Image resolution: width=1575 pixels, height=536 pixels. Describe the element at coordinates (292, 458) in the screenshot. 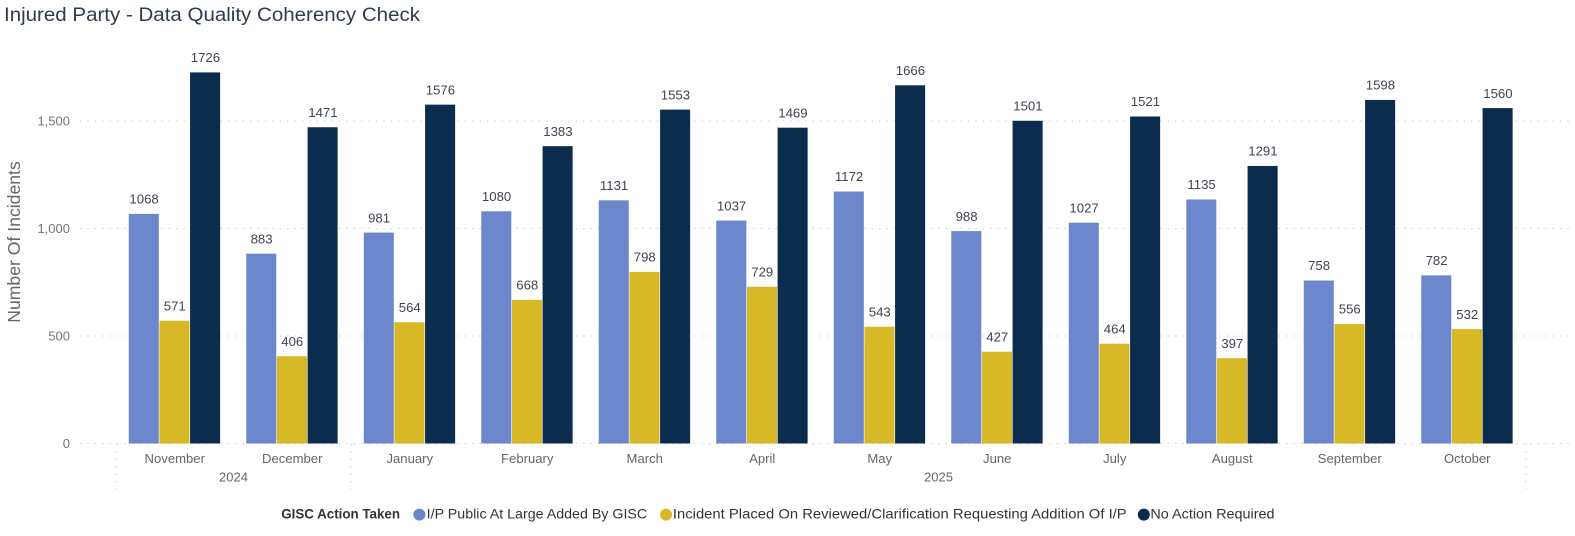

I see `svg-text: December` at that location.